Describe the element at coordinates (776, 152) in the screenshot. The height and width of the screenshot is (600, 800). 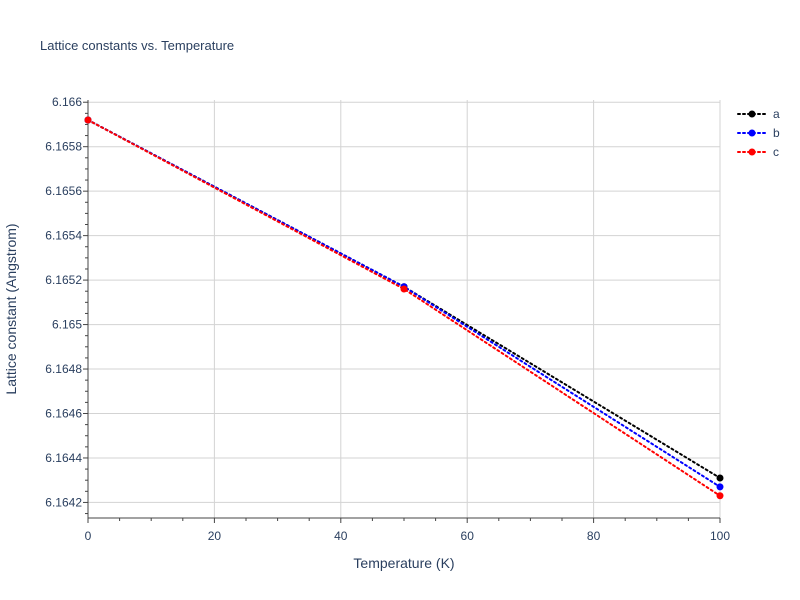
I see `legend-label: c` at that location.